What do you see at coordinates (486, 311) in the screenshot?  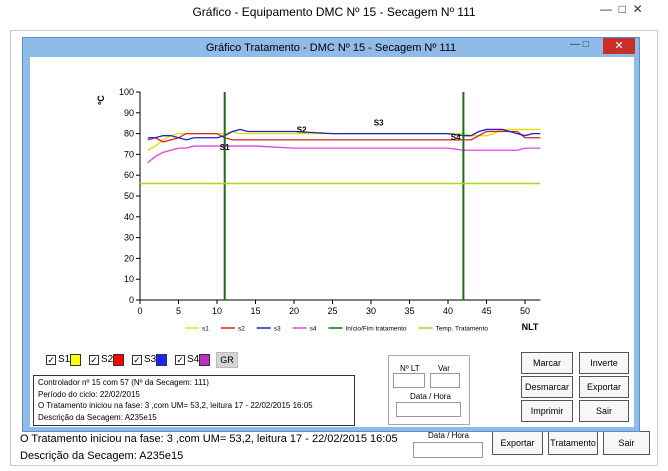 I see `x-tick-label: 45` at bounding box center [486, 311].